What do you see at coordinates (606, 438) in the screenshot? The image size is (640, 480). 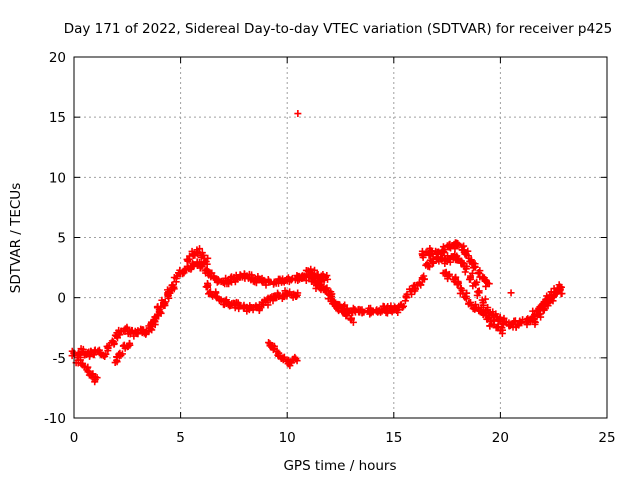 I see `x-tick-label: 25` at bounding box center [606, 438].